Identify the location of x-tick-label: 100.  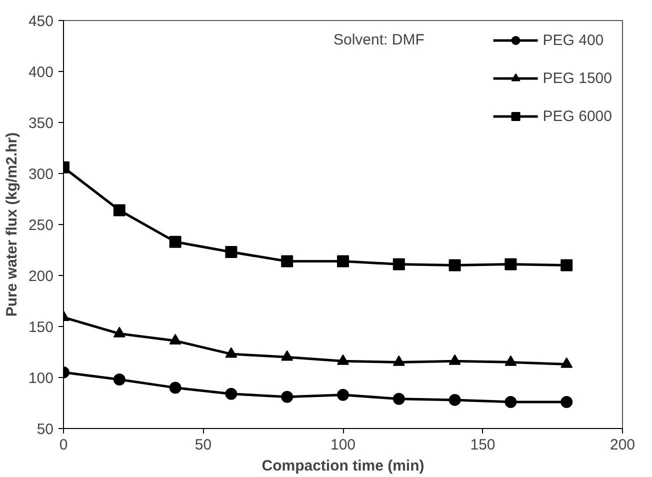
(343, 445).